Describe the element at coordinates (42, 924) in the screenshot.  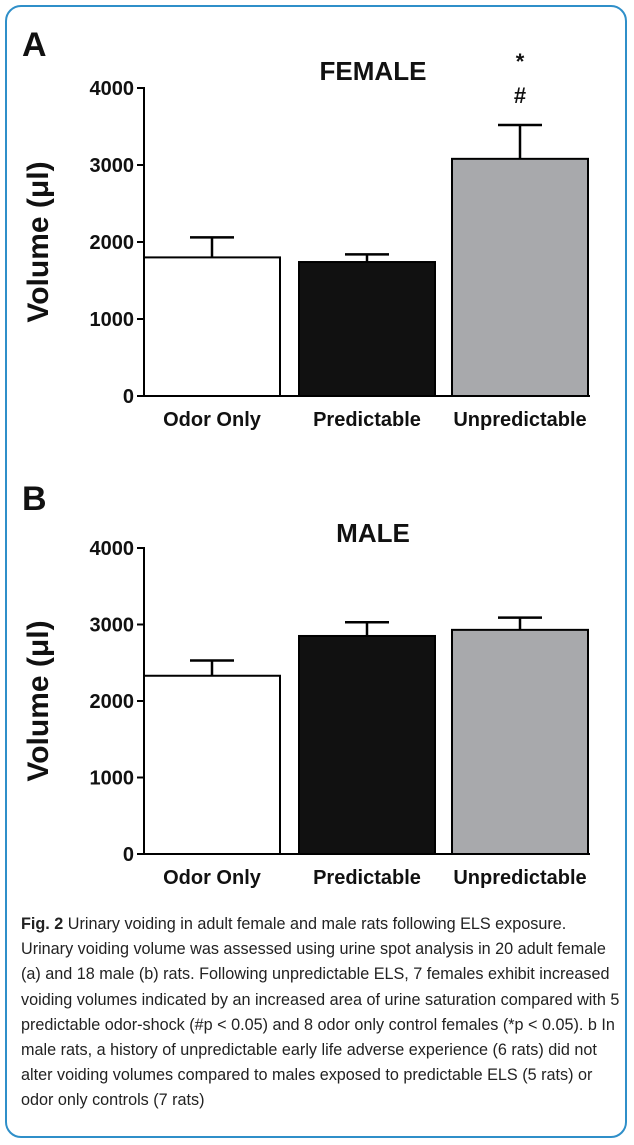
I see `caption-label: Fig. 2` at that location.